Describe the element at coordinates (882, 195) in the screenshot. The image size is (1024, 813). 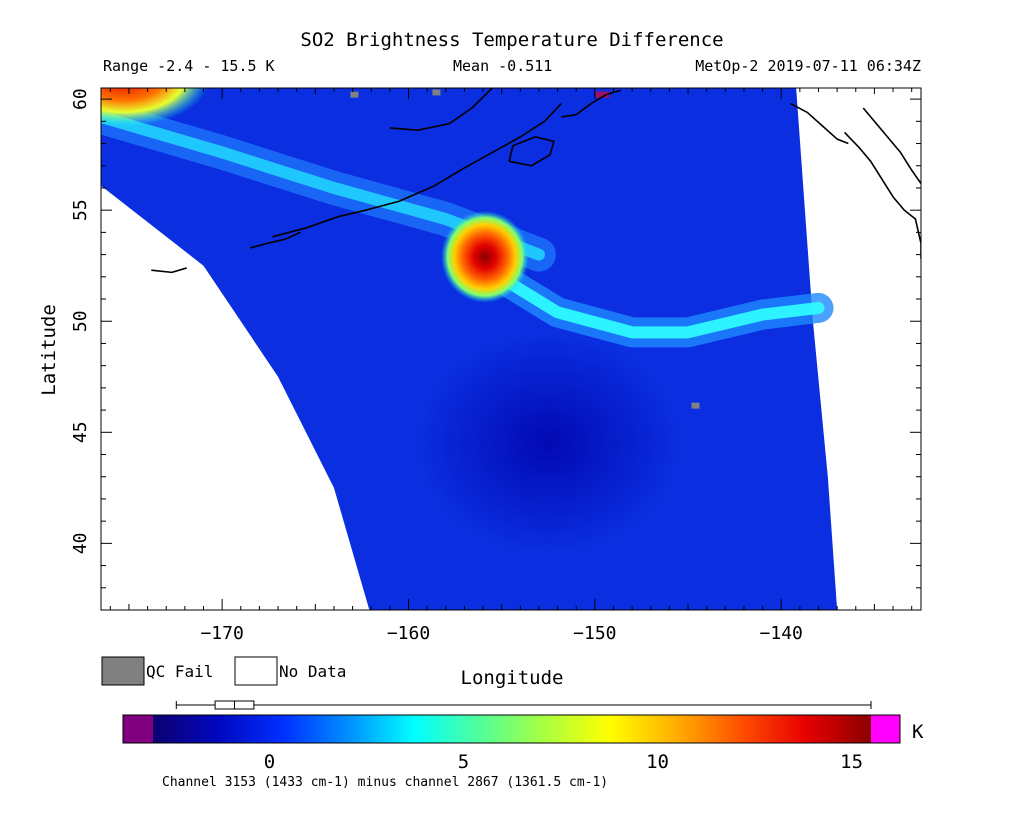
I see `coastline-southeast-alaska` at that location.